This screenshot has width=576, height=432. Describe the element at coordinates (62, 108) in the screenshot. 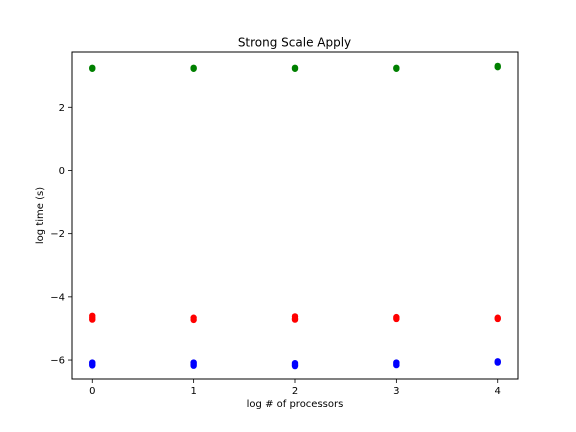

I see `y-tick-label: 2` at that location.